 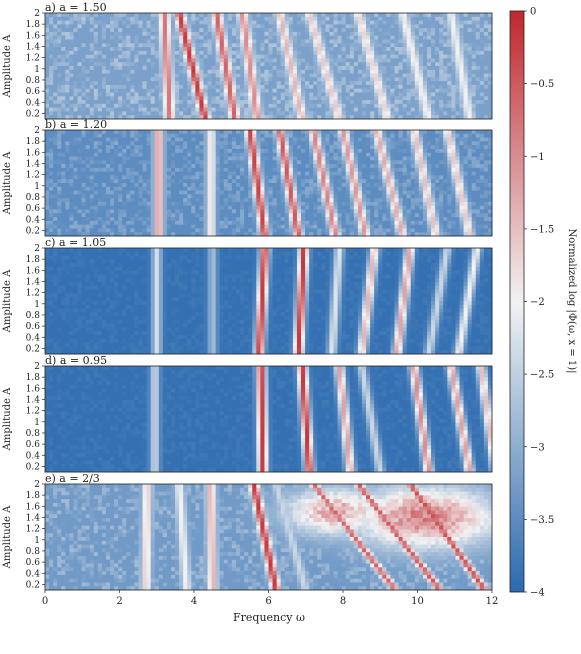 What do you see at coordinates (571, 301) in the screenshot?
I see `colorbar-label: Normalized log |Φ(ω, x = 1)|` at bounding box center [571, 301].